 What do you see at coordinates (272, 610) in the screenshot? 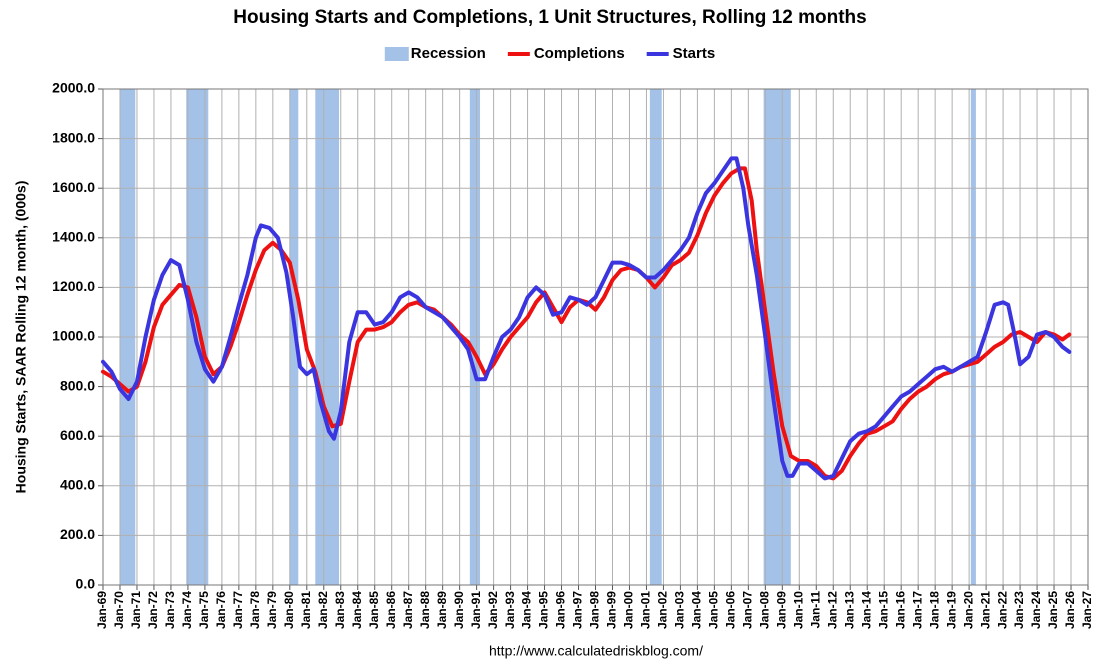
I see `x-tick-label: Jan-79` at bounding box center [272, 610].